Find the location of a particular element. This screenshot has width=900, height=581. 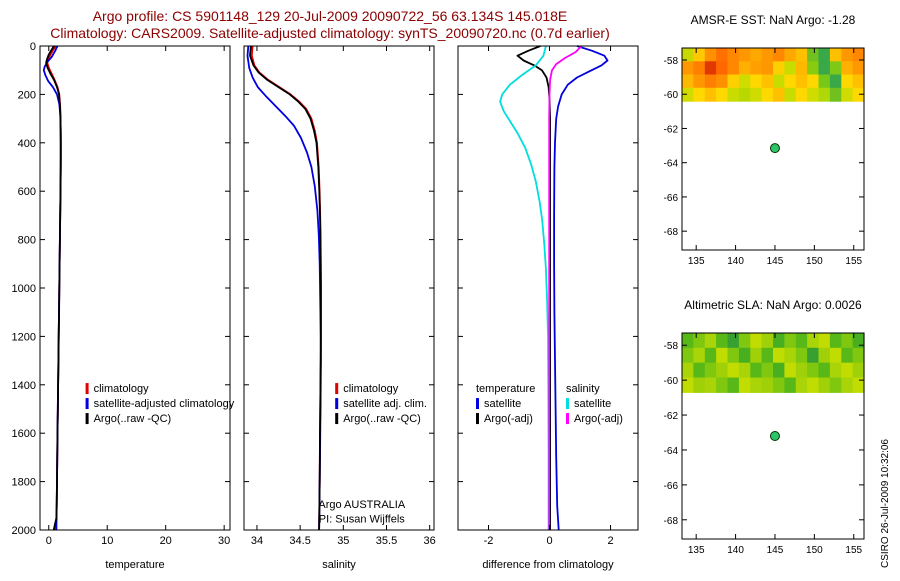

y-tick-label: -62 is located at coordinates (671, 129).